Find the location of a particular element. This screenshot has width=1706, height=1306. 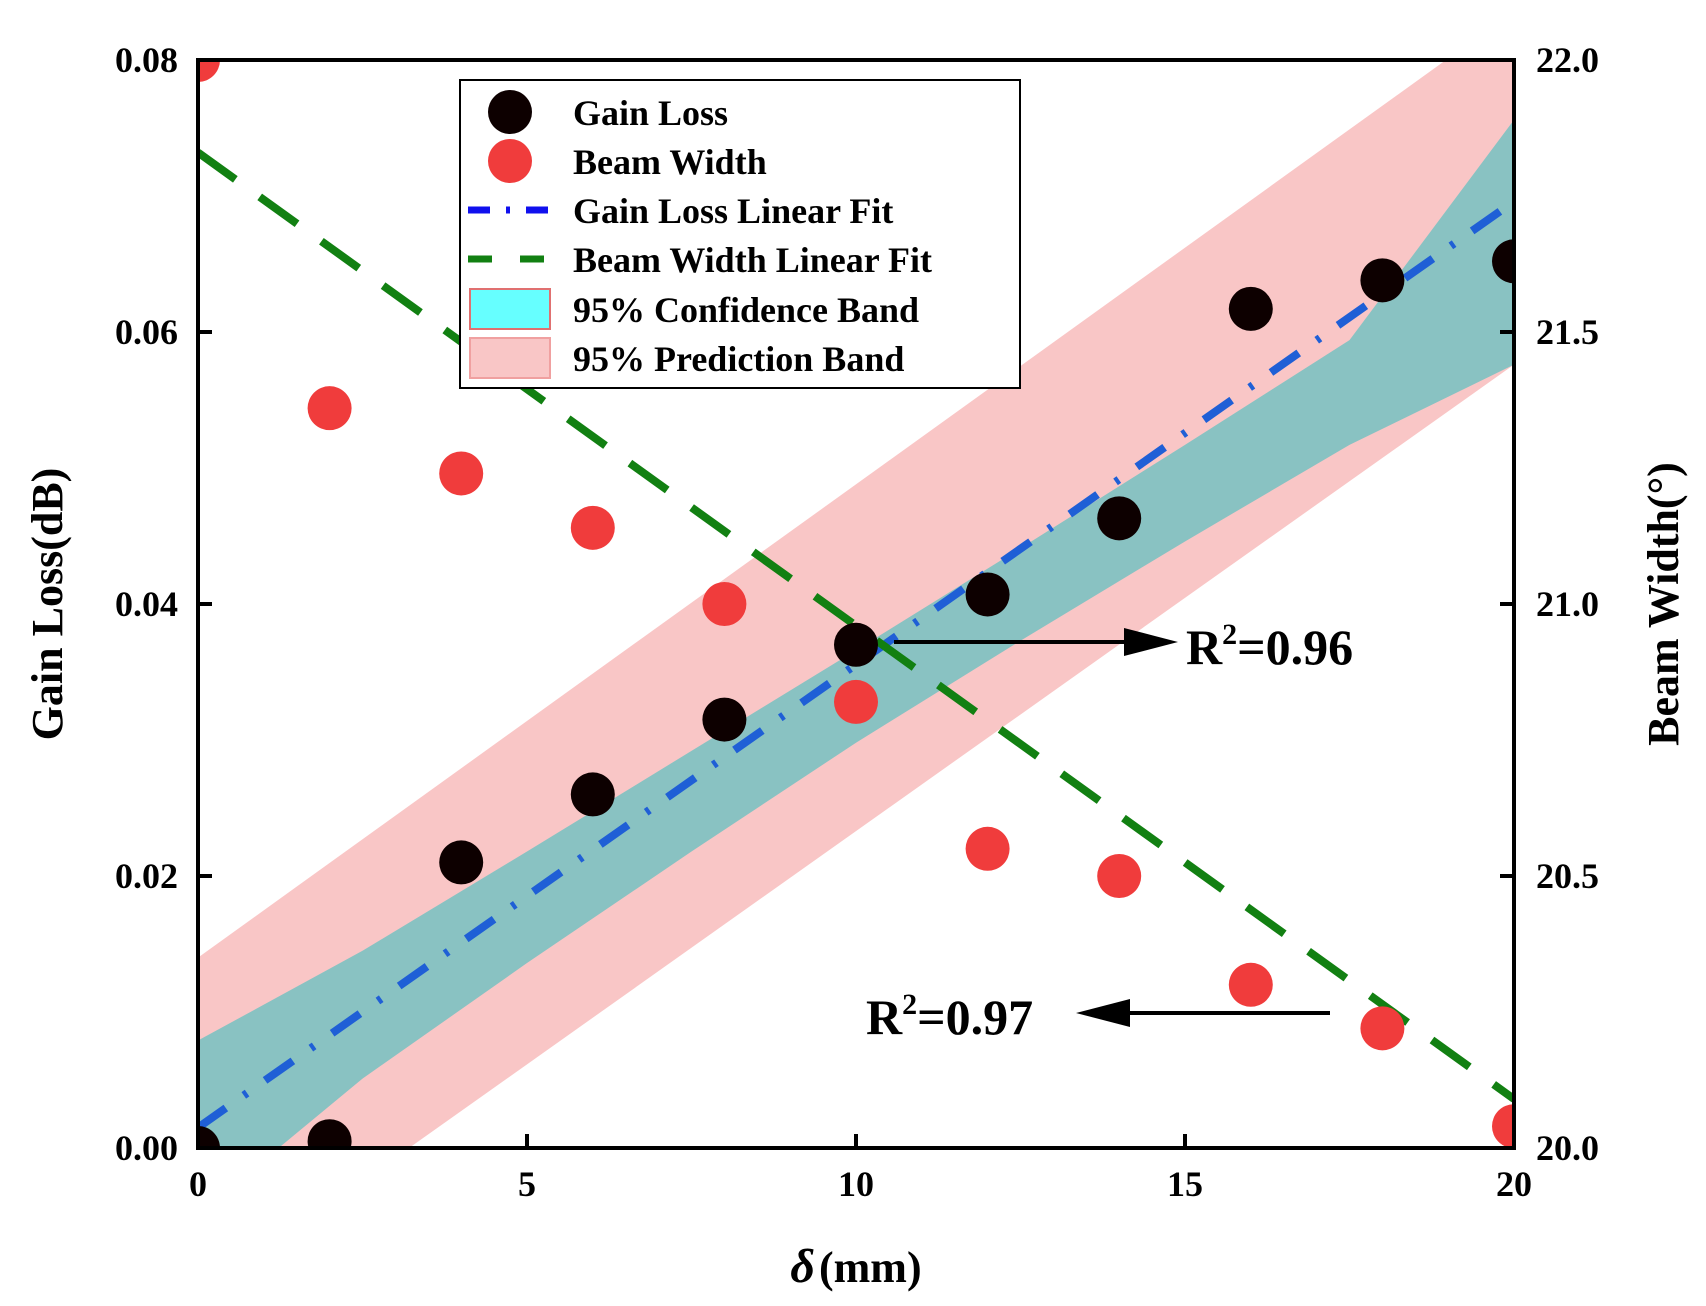

y-right-tick-label: 21.0 is located at coordinates (1567, 604).